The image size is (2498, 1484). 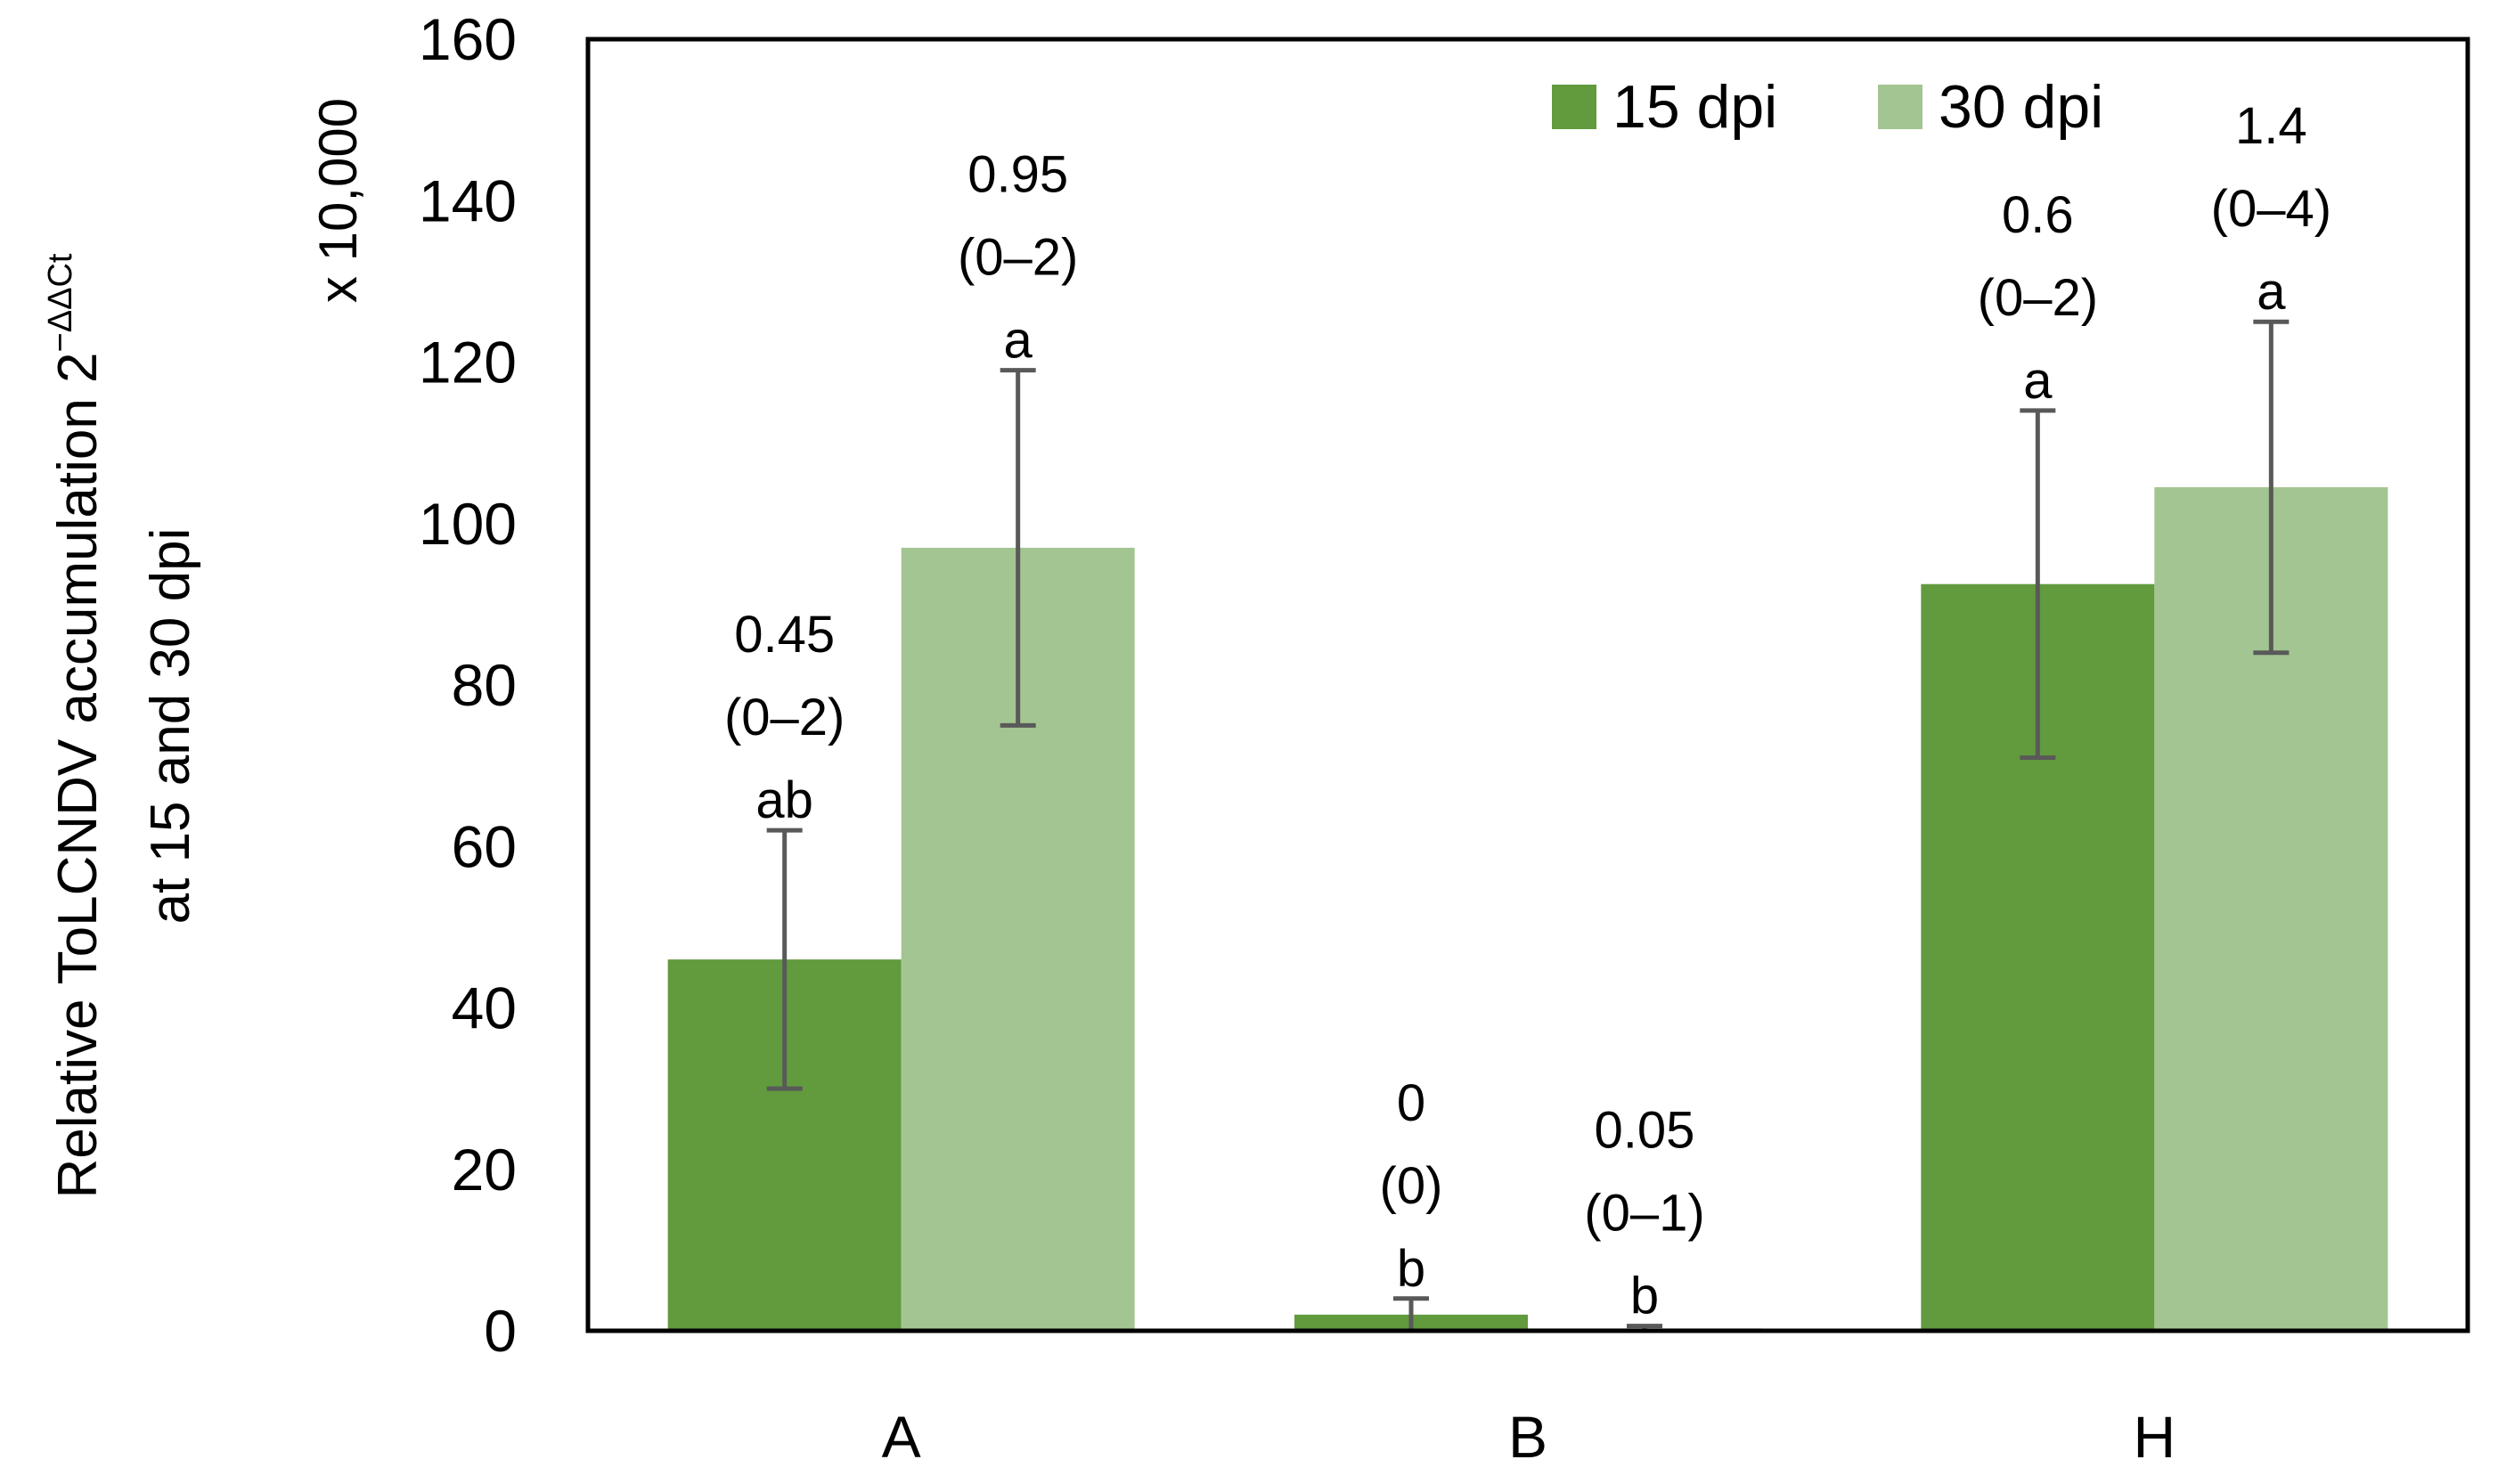 What do you see at coordinates (2154, 1437) in the screenshot?
I see `x-tick-label: H` at bounding box center [2154, 1437].